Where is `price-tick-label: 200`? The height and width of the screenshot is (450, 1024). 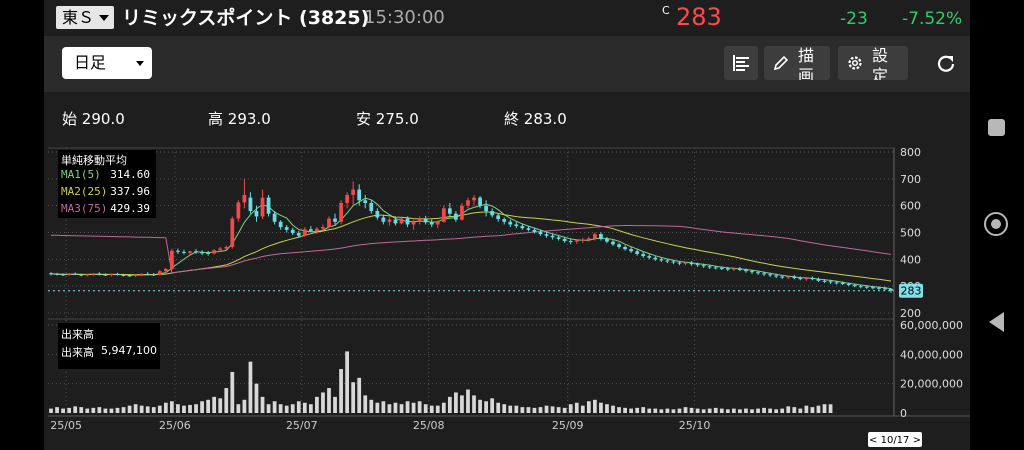 price-tick-label: 200 is located at coordinates (910, 313).